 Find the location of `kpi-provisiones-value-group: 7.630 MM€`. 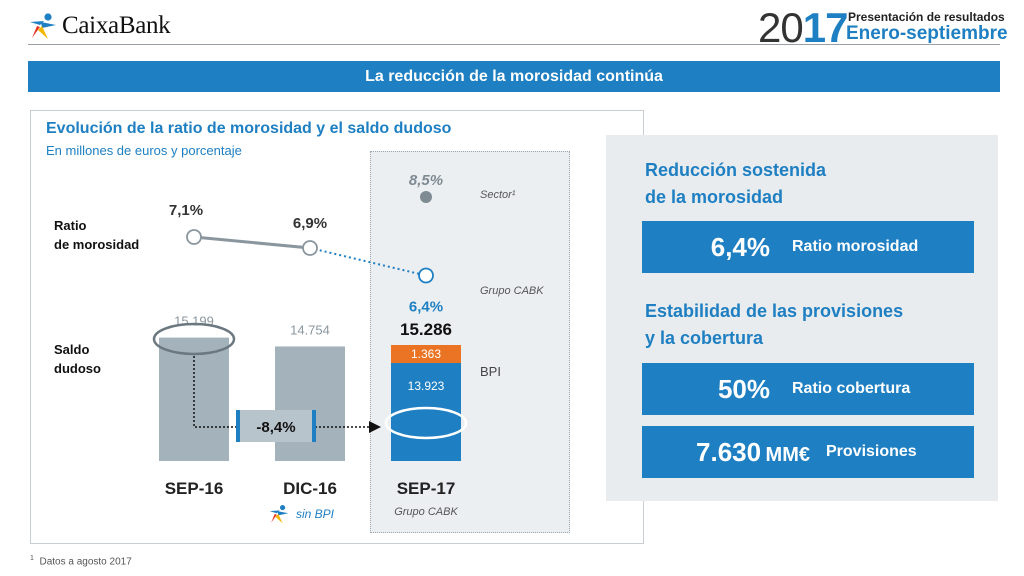

kpi-provisiones-value-group: 7.630 MM€ is located at coordinates (726, 452).